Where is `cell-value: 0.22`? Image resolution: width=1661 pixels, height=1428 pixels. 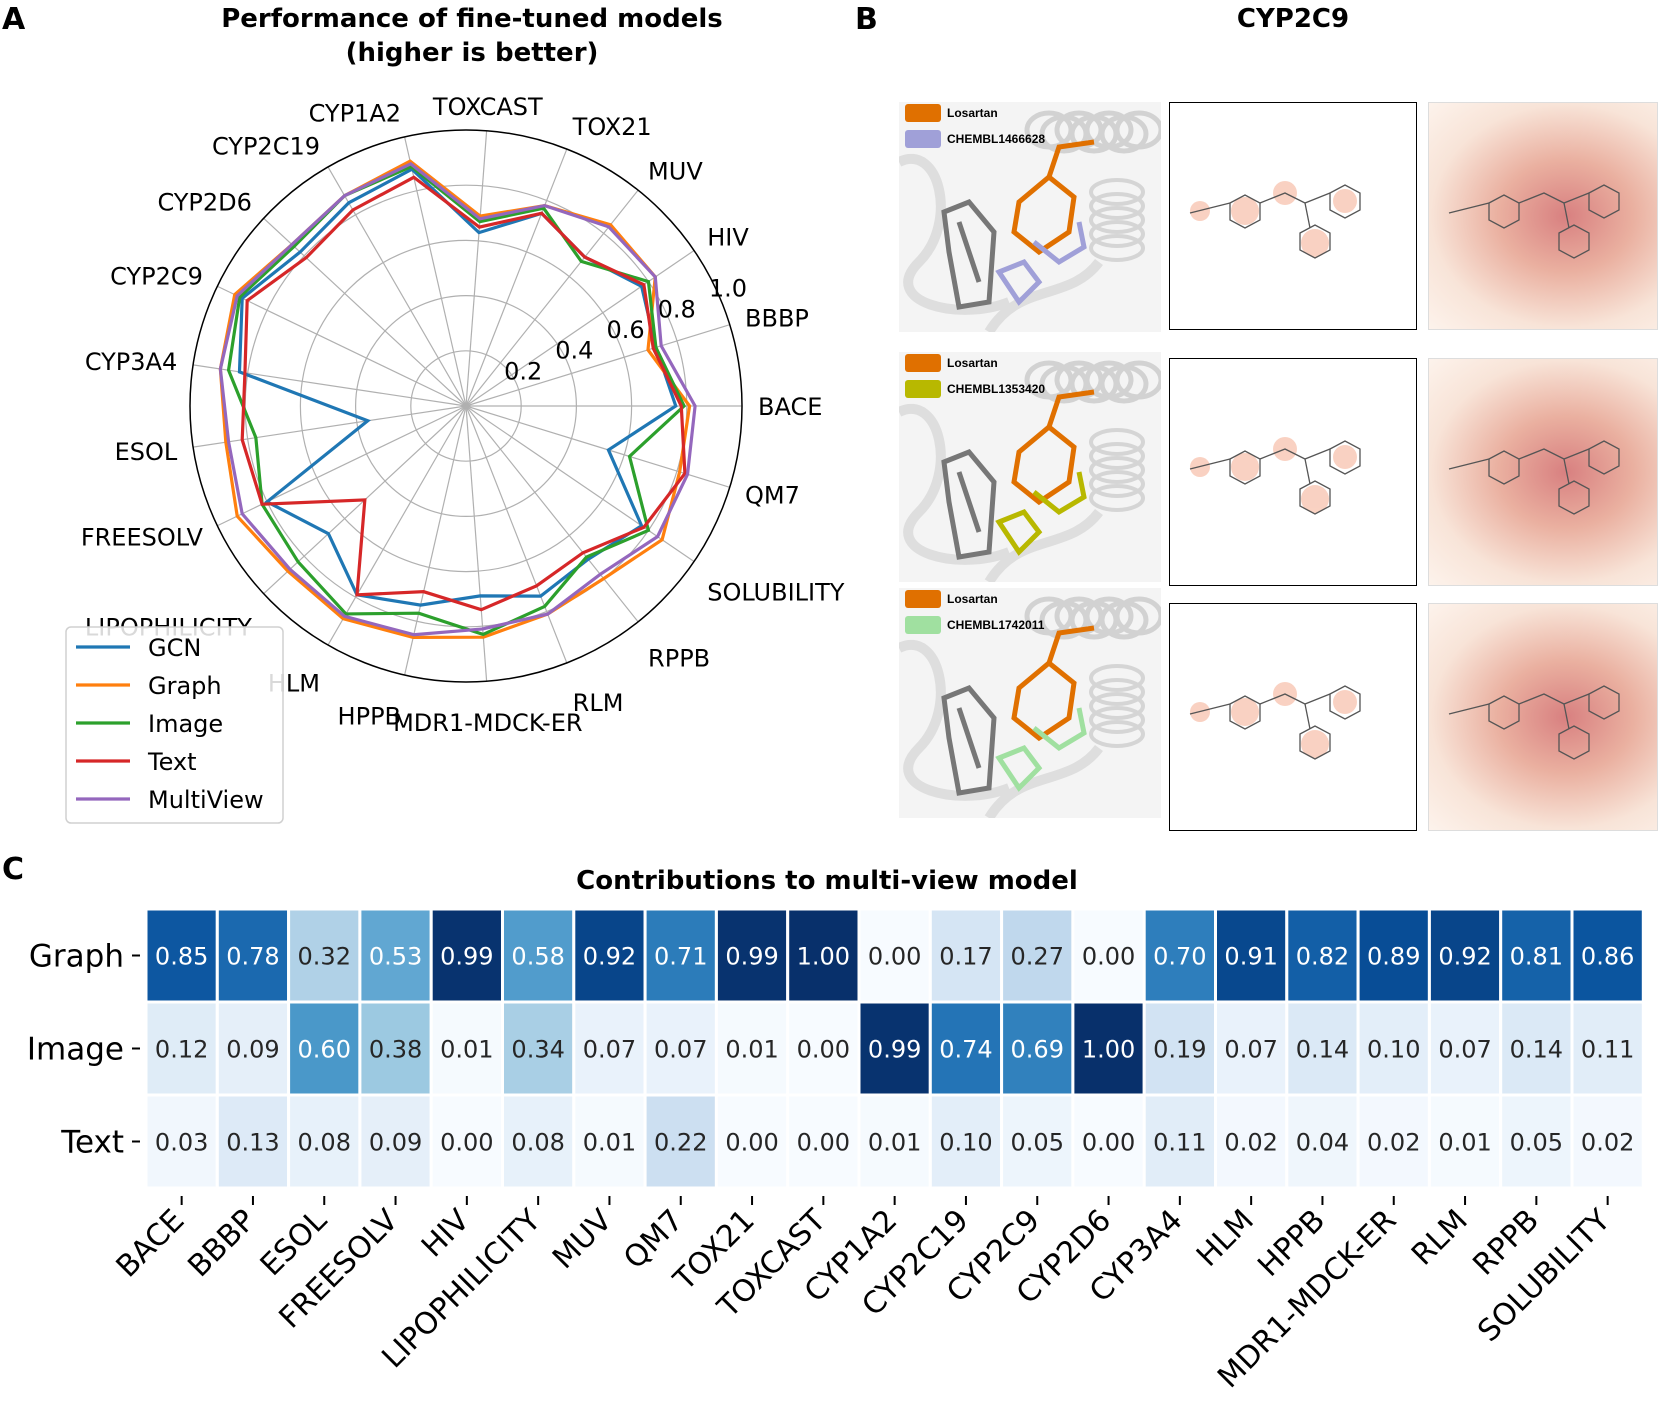
cell-value: 0.22 is located at coordinates (680, 1143).